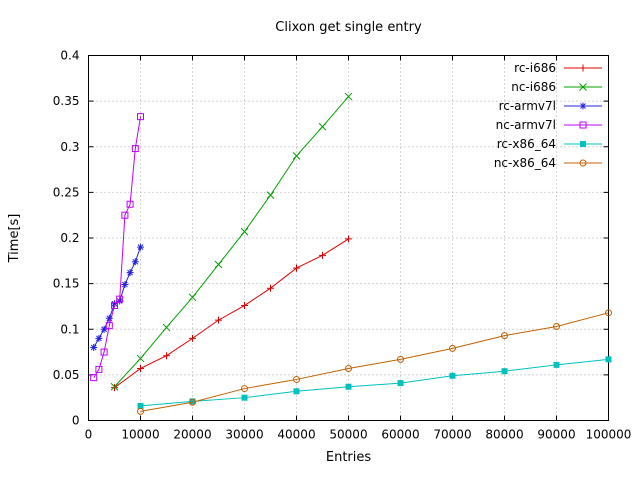  What do you see at coordinates (14, 239) in the screenshot?
I see `y-axis-label: Time[s]` at bounding box center [14, 239].